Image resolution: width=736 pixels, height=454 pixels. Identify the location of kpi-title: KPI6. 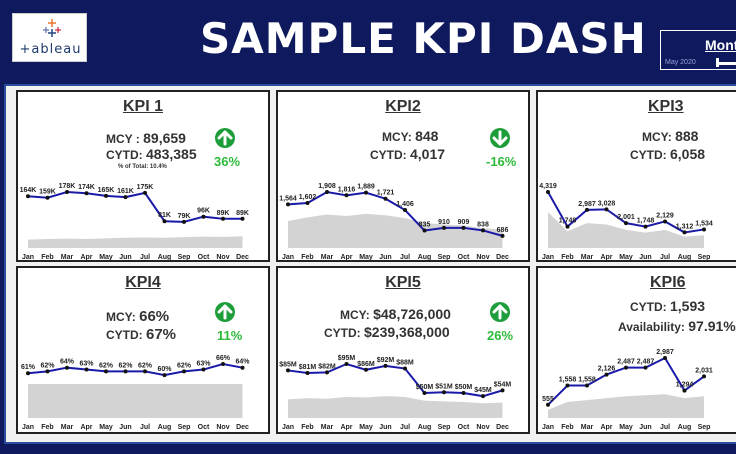
(668, 282).